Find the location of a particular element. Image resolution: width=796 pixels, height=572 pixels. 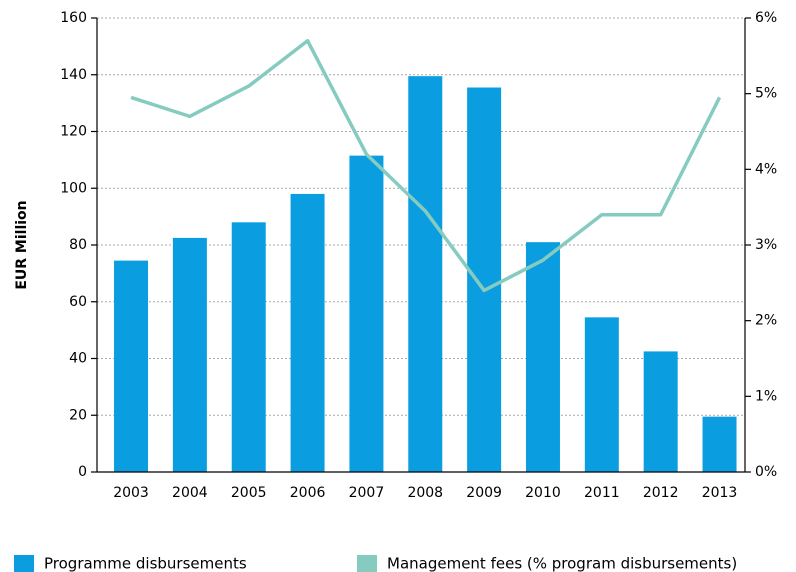

x-tick-label: 2003 is located at coordinates (131, 493).